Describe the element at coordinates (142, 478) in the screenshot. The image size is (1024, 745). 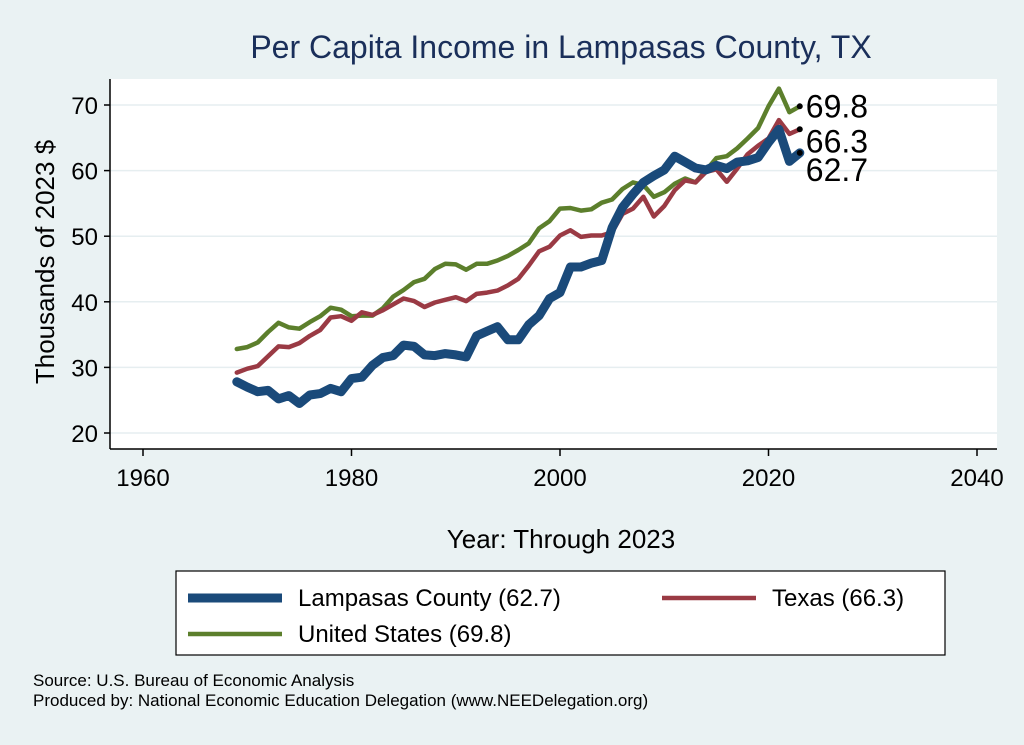
I see `xtick-label-1960: 1960` at that location.